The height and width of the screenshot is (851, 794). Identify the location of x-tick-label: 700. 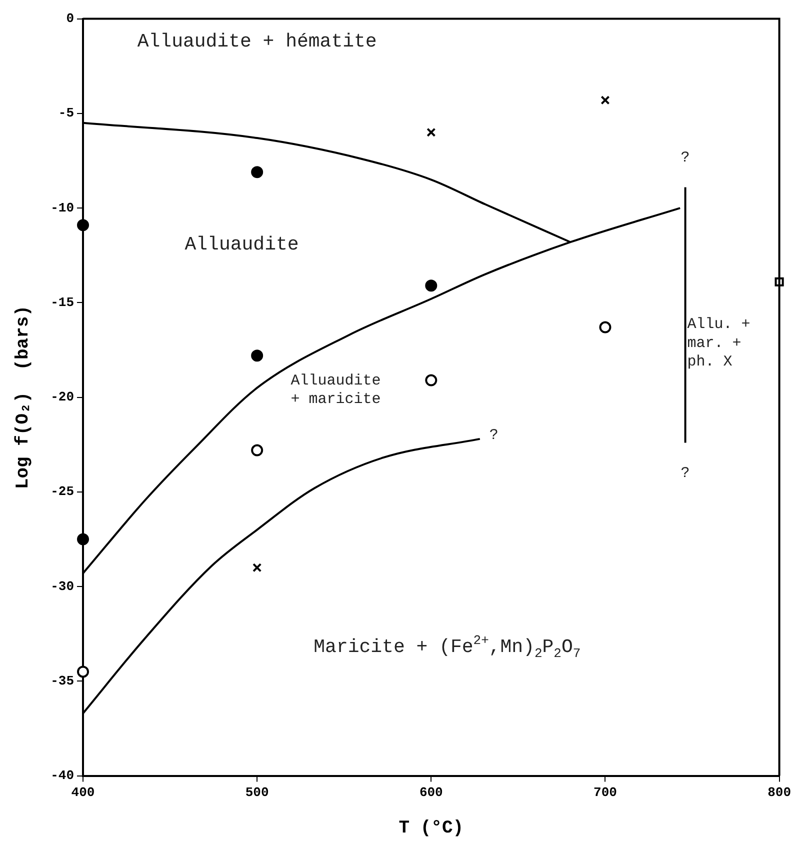
(606, 792).